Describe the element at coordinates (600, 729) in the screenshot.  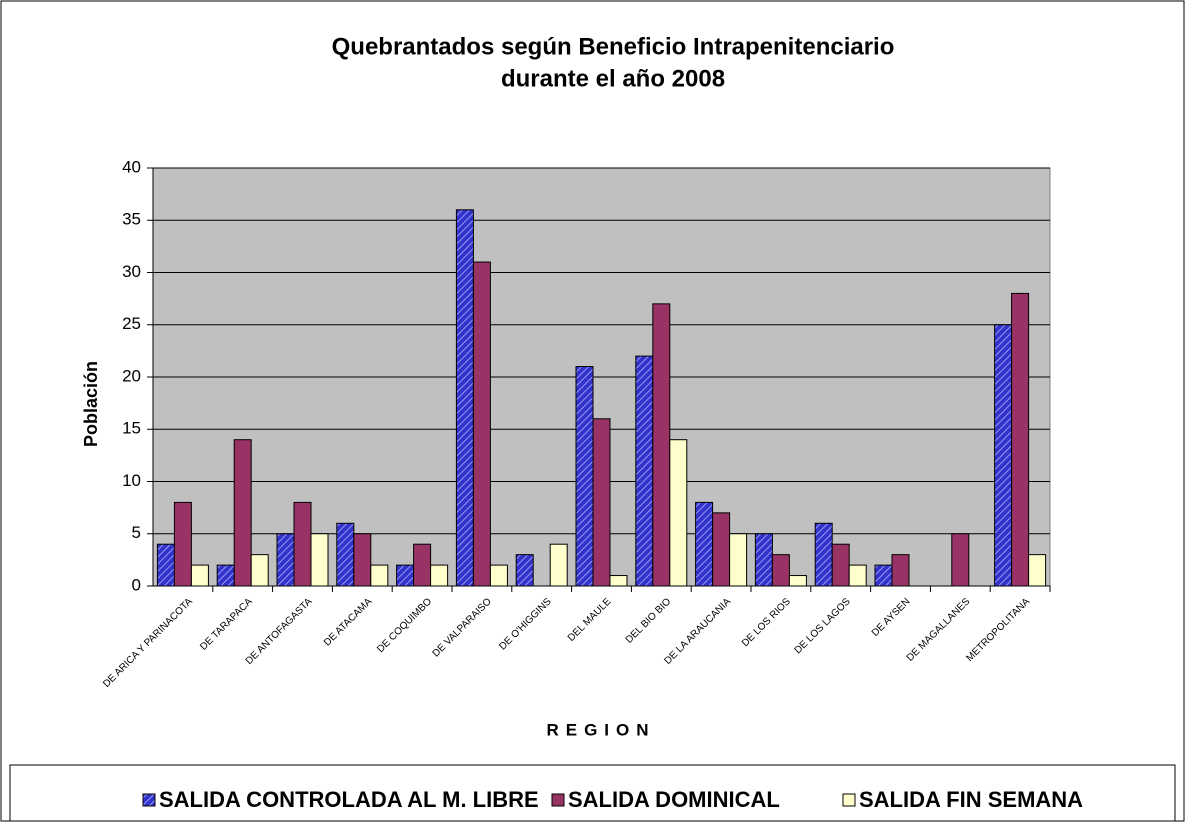
I see `x-axis-label: REGION` at that location.